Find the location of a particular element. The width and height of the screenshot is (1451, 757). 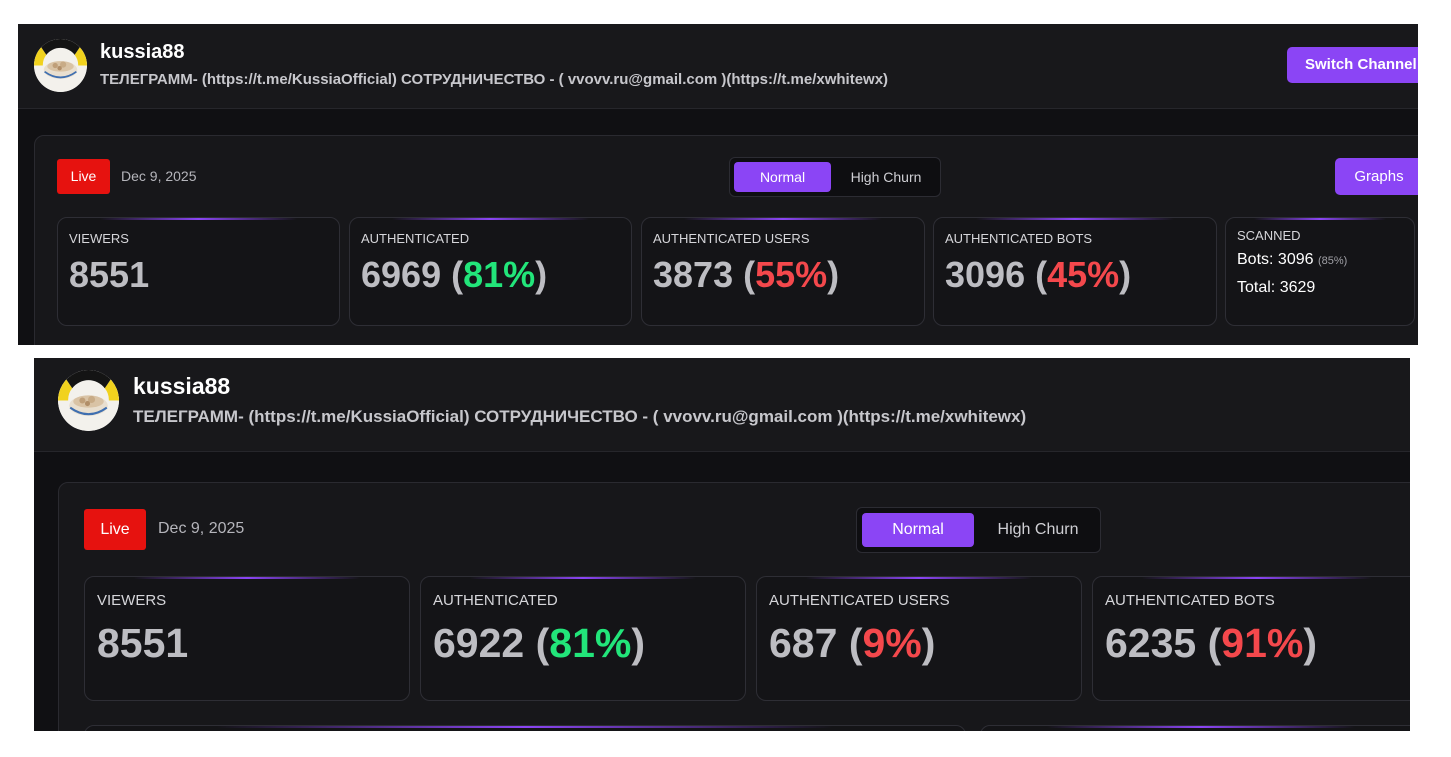

authenticated-users-card: AUTHENTICATED USERS 3873 (55%) is located at coordinates (783, 271).